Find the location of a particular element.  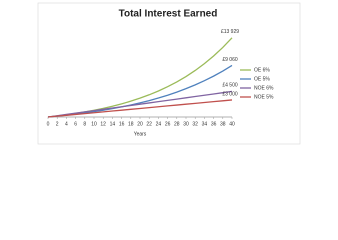

legend-label: OE 5% is located at coordinates (262, 79).